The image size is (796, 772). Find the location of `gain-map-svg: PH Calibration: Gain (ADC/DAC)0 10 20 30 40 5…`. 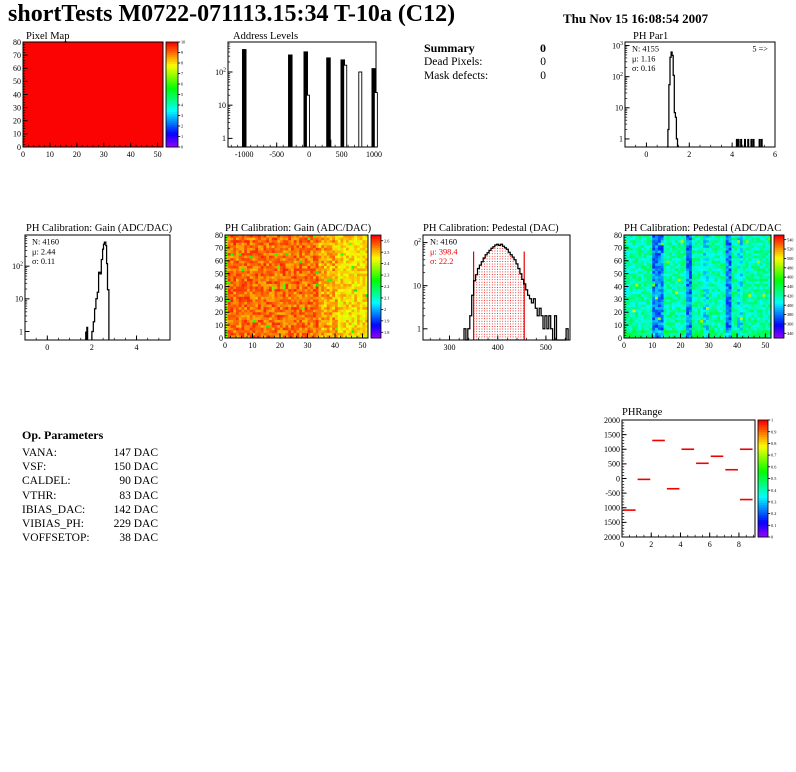

gain-map-svg: PH Calibration: Gain (ADC/DAC)0 10 20 30 40 5… is located at coordinates (302, 286).